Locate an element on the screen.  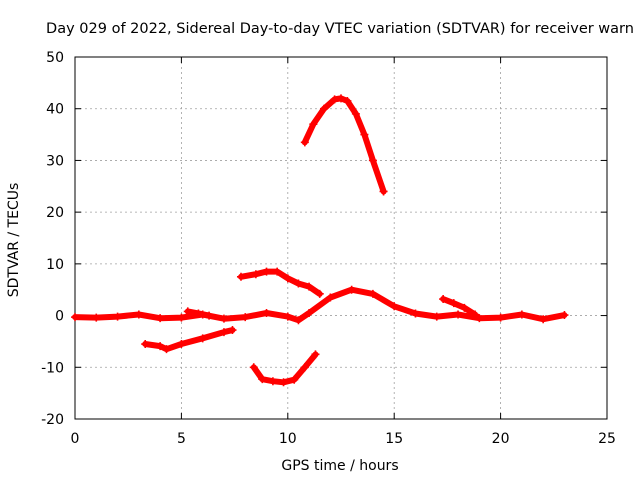
x-tick-label: 25 is located at coordinates (607, 439).